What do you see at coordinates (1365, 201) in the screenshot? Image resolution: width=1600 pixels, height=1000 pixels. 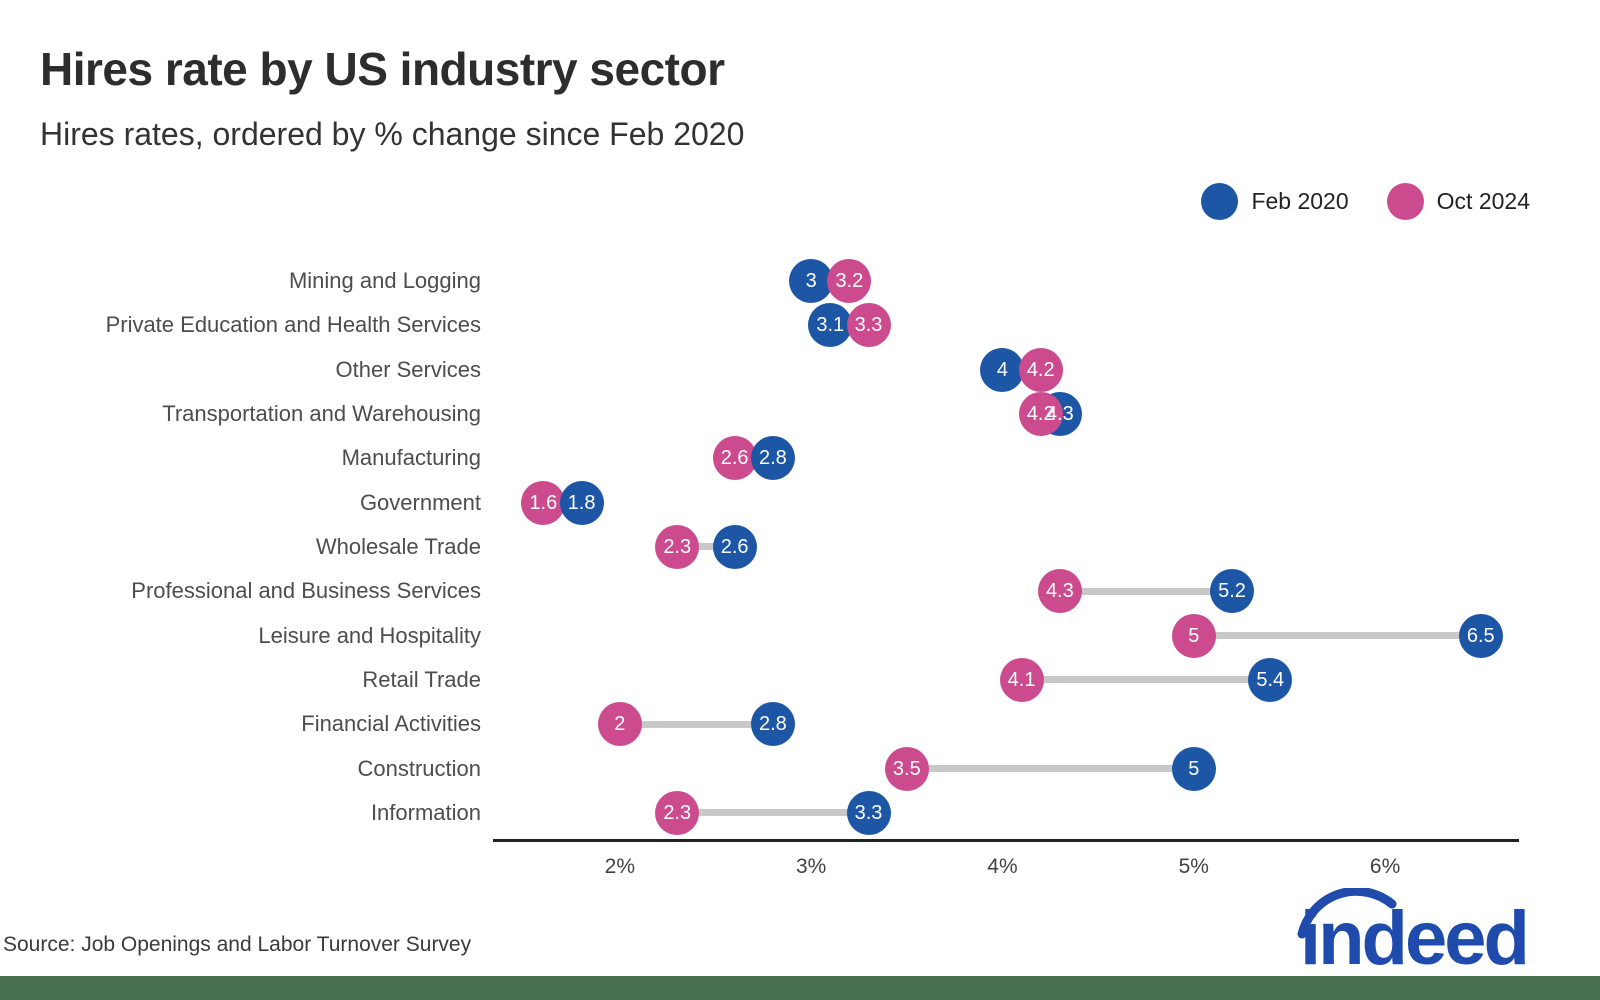 I see `legend: Feb 2020 Oct 2024` at bounding box center [1365, 201].